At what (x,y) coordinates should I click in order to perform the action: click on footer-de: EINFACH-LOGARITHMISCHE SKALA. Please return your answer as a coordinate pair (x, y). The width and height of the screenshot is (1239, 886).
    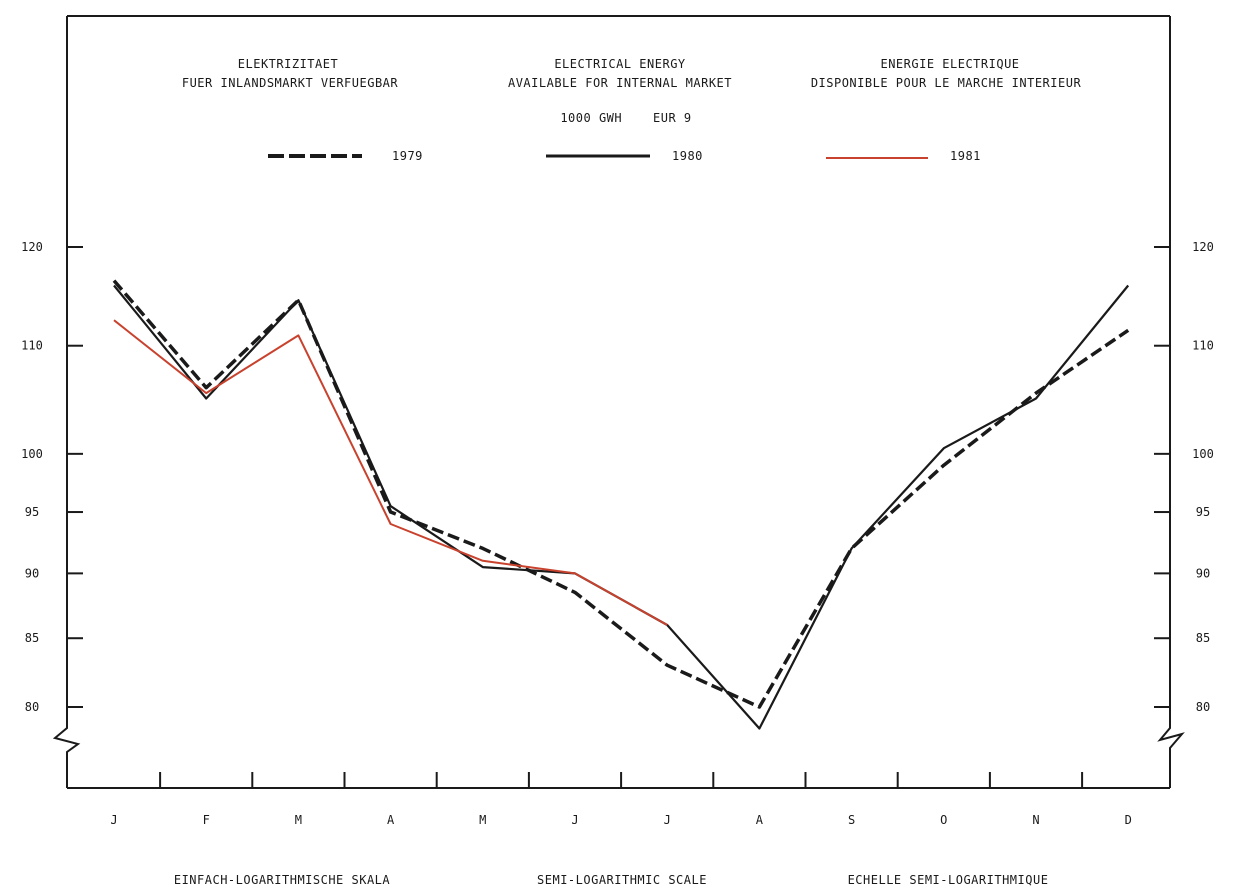
    Looking at the image, I should click on (282, 879).